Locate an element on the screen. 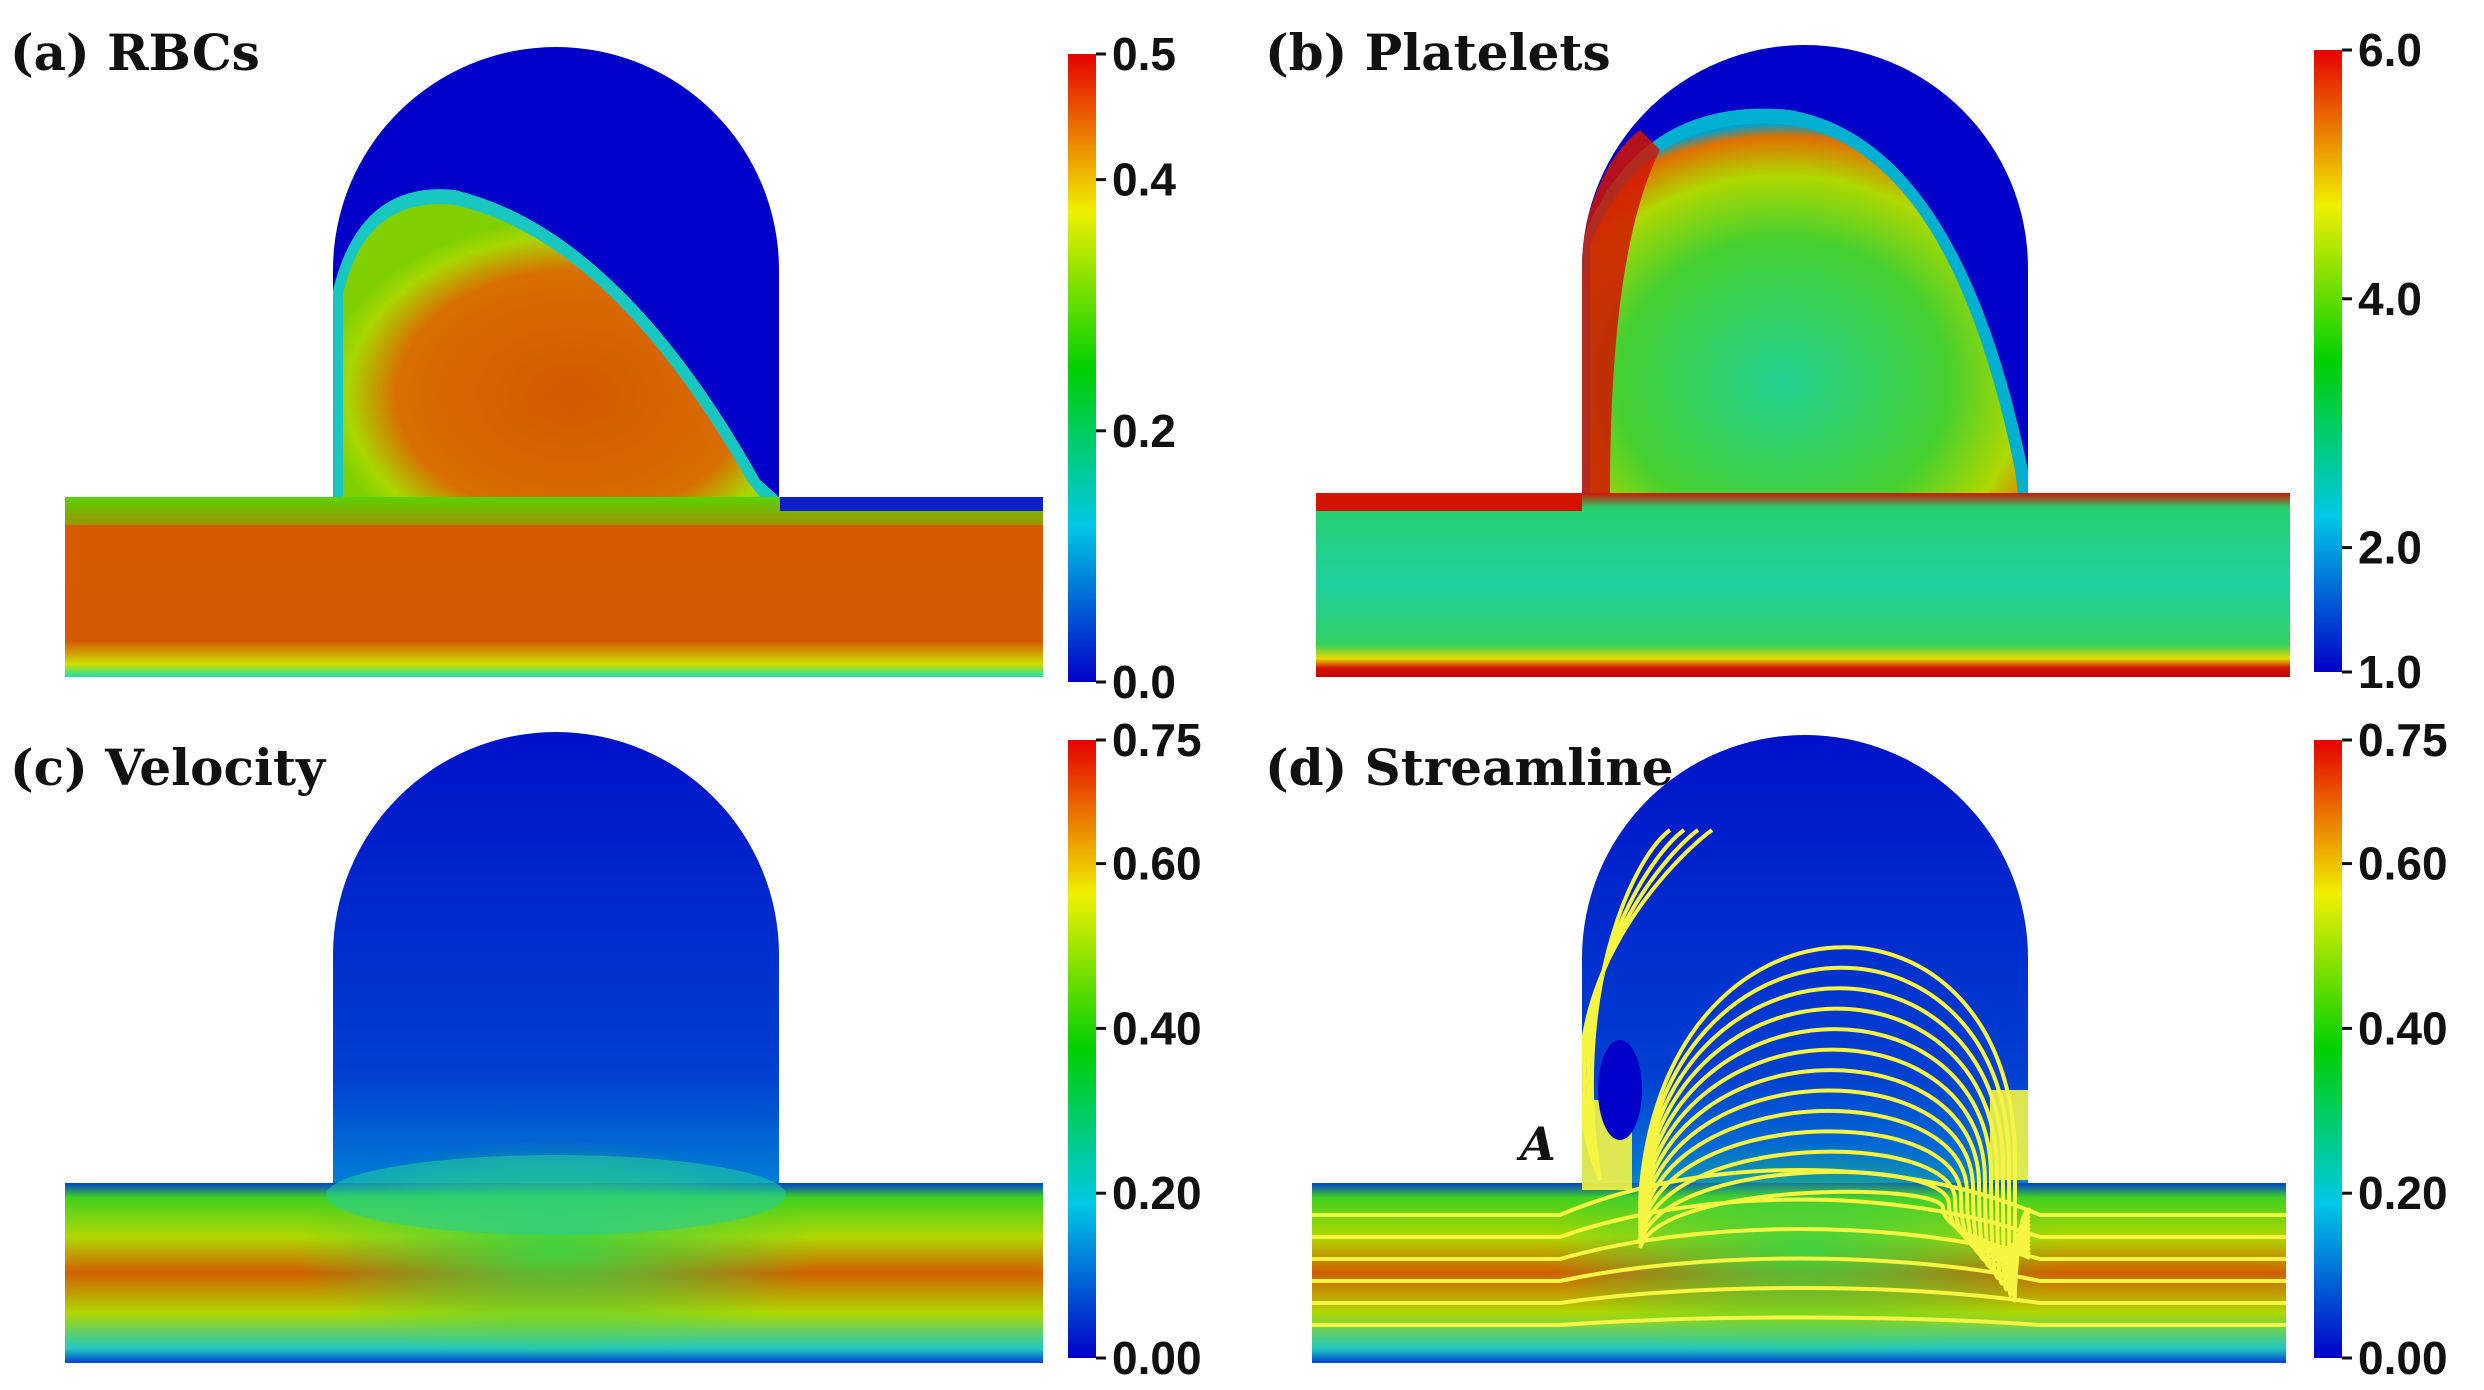  panel-d-label: (d) Streamline is located at coordinates (1469, 767).